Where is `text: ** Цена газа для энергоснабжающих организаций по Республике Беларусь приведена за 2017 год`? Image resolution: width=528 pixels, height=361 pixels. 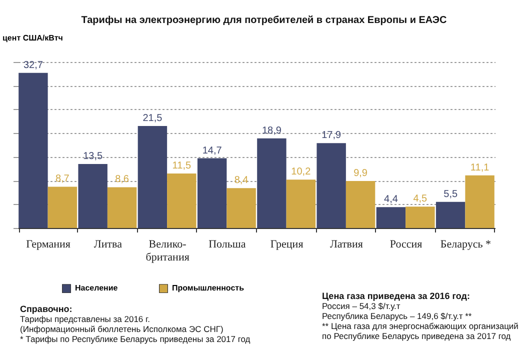
text: ** Цена газа для энергоснабжающих организаций по Республике Беларусь приведена за 2017 год is located at coordinates (421, 331).